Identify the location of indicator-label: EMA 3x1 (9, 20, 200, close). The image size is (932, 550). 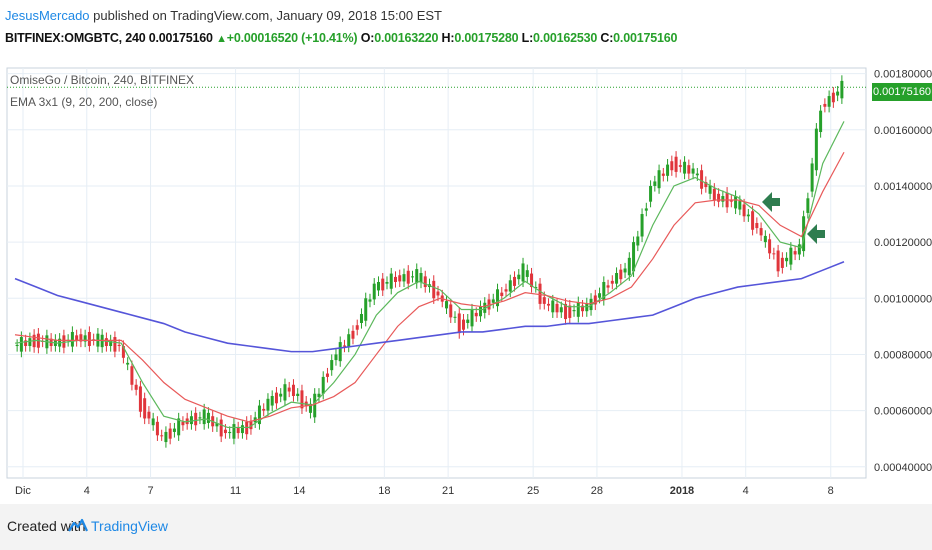
(84, 102).